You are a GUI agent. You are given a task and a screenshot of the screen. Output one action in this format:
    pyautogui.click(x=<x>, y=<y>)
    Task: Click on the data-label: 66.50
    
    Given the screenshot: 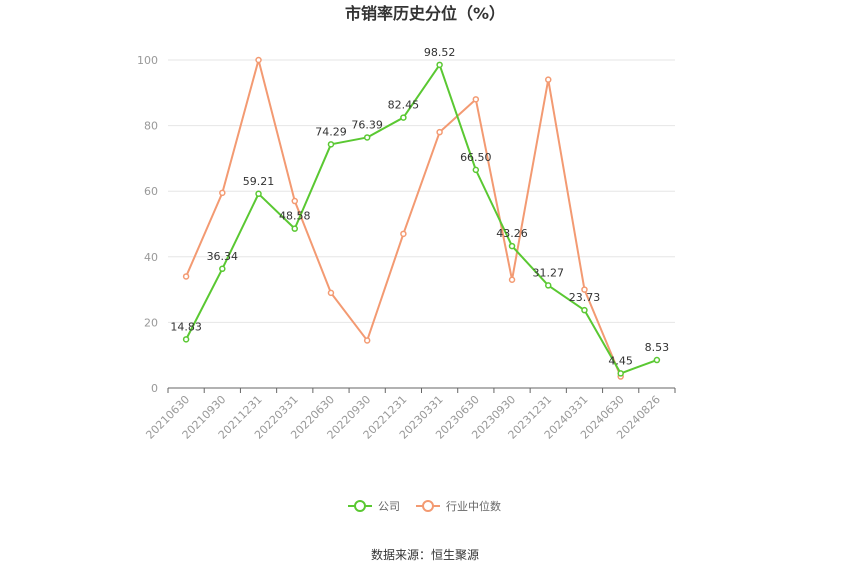 What is the action you would take?
    pyautogui.click(x=476, y=157)
    